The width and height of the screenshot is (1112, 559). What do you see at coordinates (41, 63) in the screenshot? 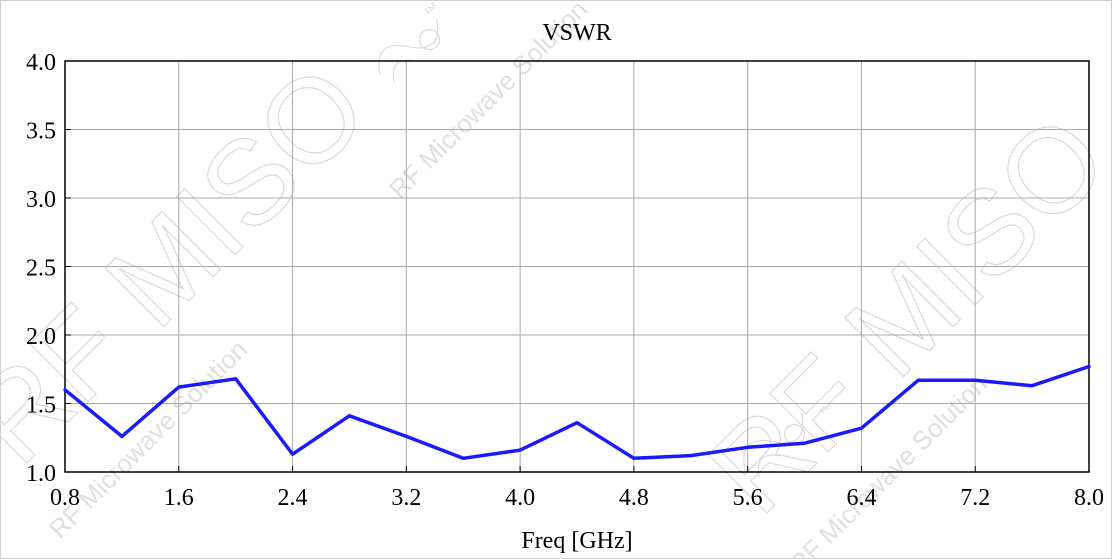
I see `y-tick-label: 4.0` at bounding box center [41, 63].